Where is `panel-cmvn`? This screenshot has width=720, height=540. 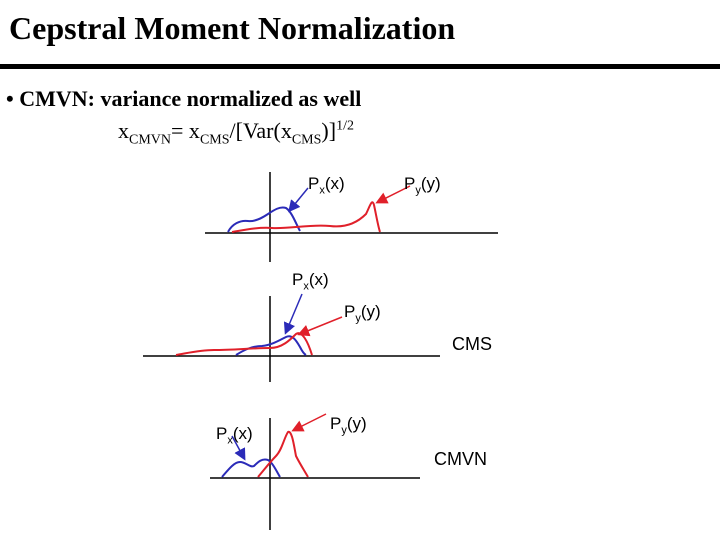 panel-cmvn is located at coordinates (315, 471).